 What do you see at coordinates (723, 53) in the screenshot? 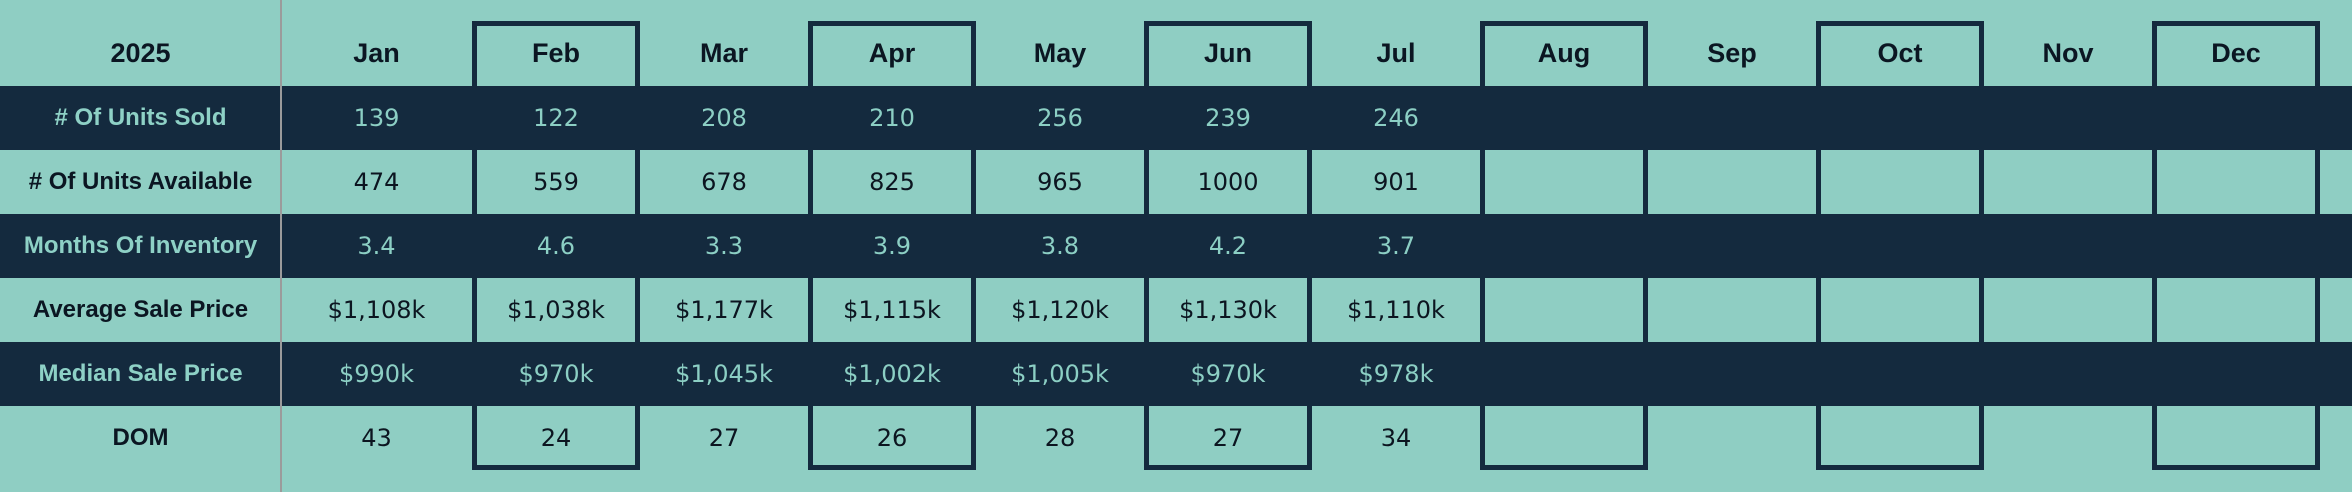
I see `month-header-mar: Mar` at bounding box center [723, 53].